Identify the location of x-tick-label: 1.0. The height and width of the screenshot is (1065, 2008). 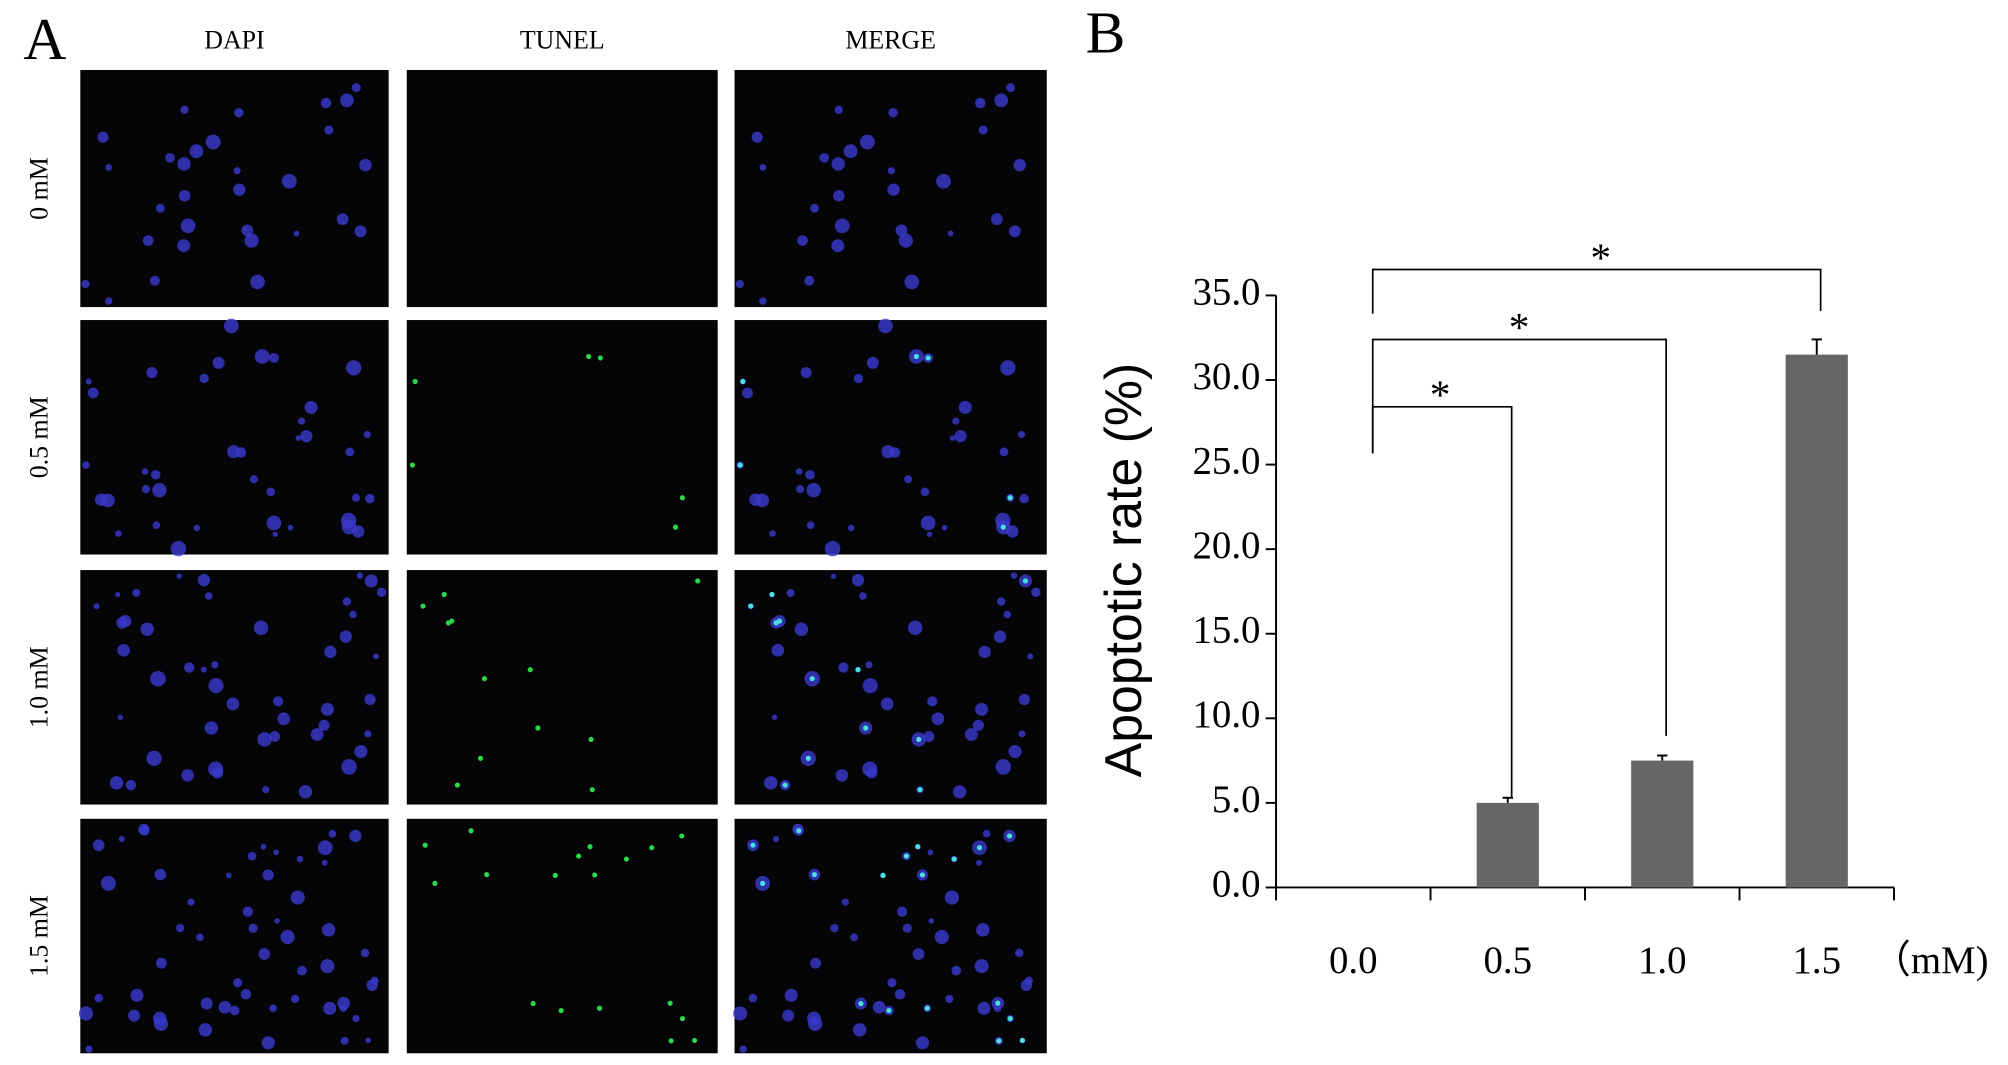
(1662, 960).